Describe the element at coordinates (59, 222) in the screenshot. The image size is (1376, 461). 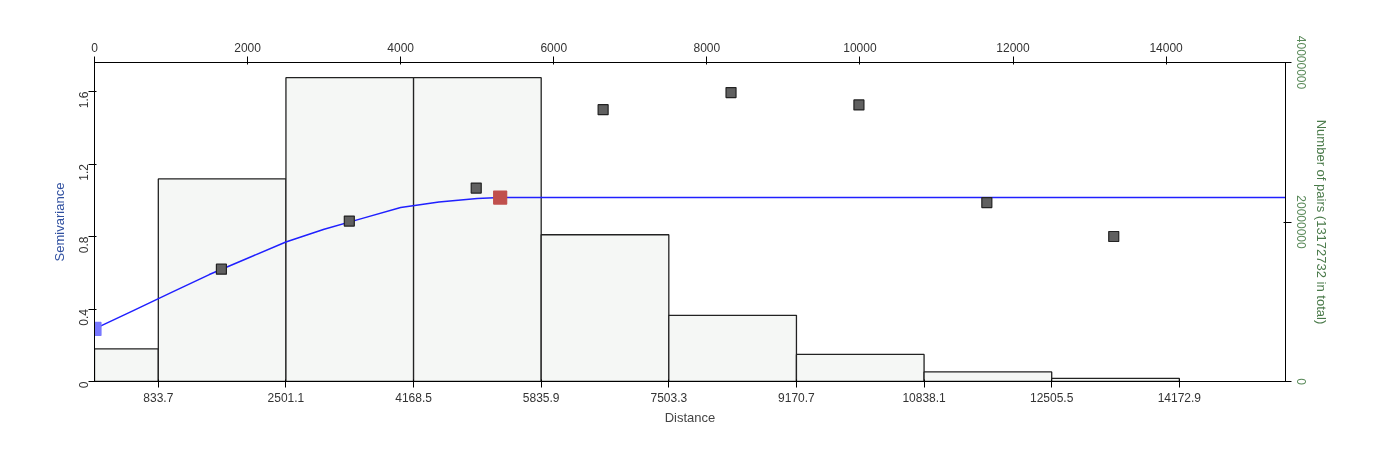
I see `y-axis-title: Semivariance` at that location.